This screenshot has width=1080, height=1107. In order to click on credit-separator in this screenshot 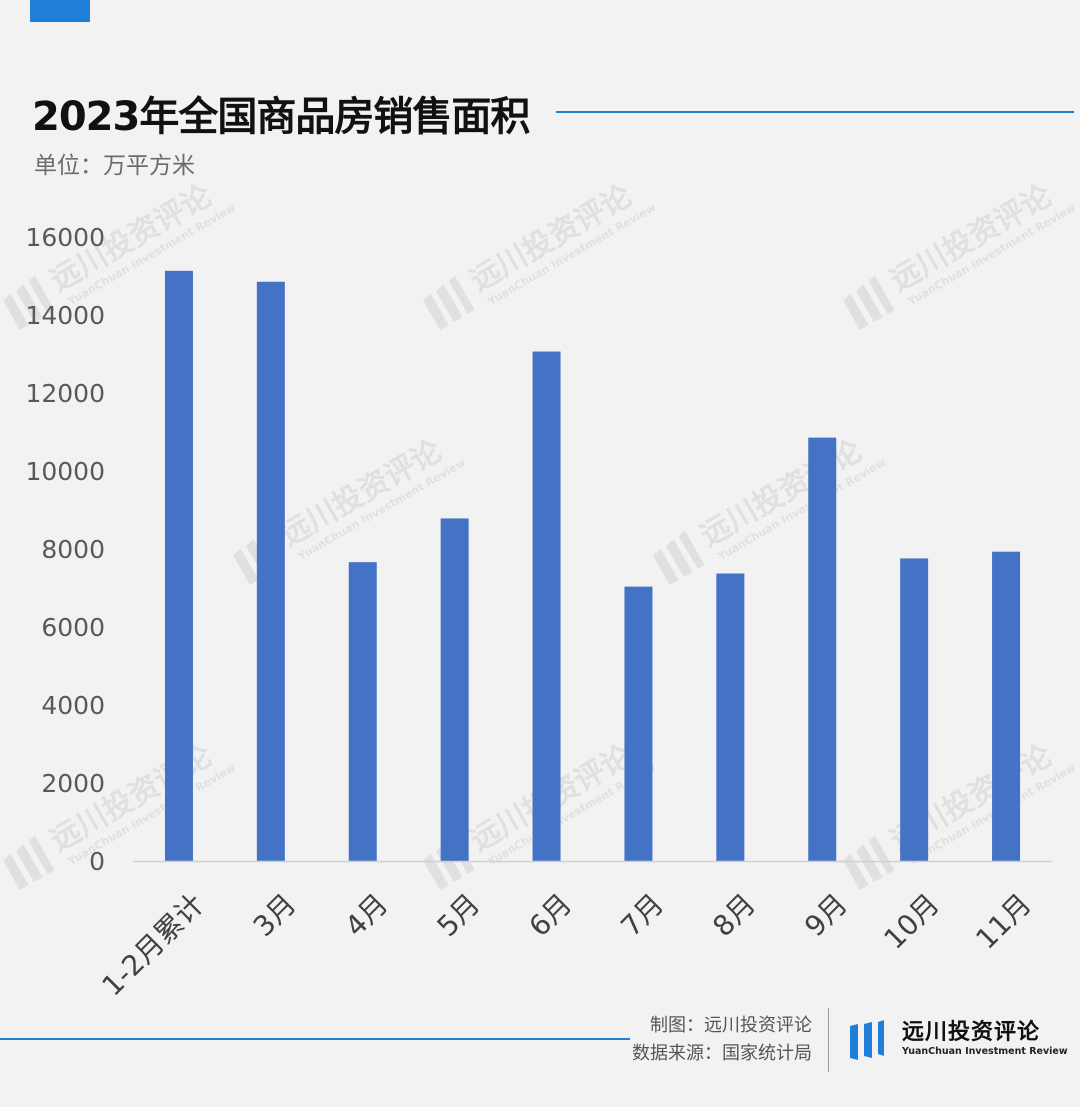, I will do `click(828, 1040)`.